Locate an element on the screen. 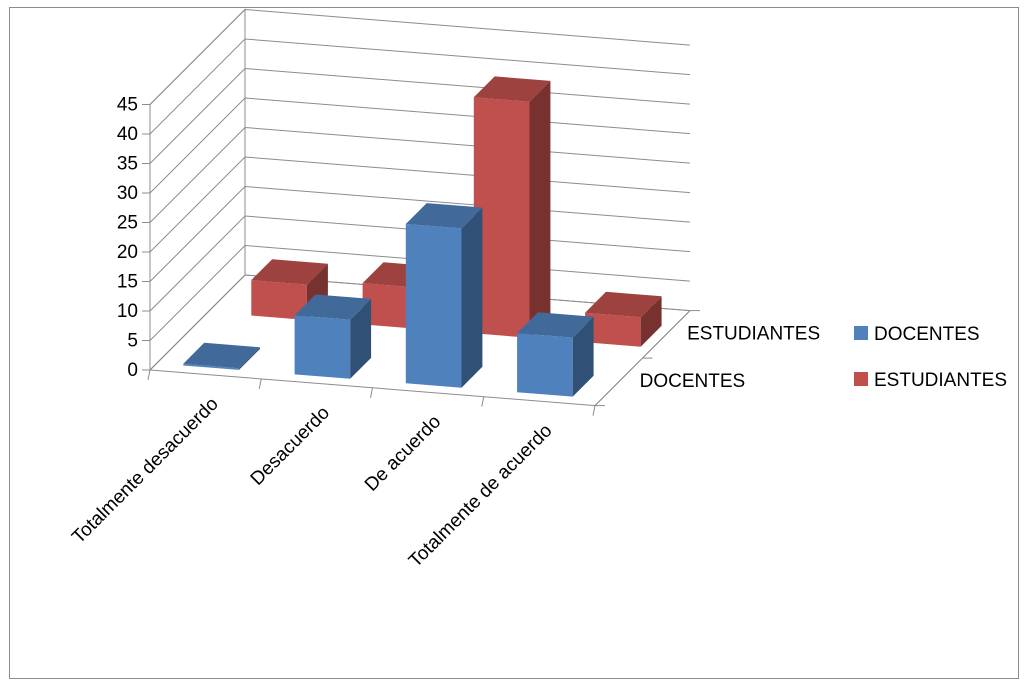 The image size is (1030, 695). depth-axis: DOCENTES ESTUDIANTES is located at coordinates (707, 358).